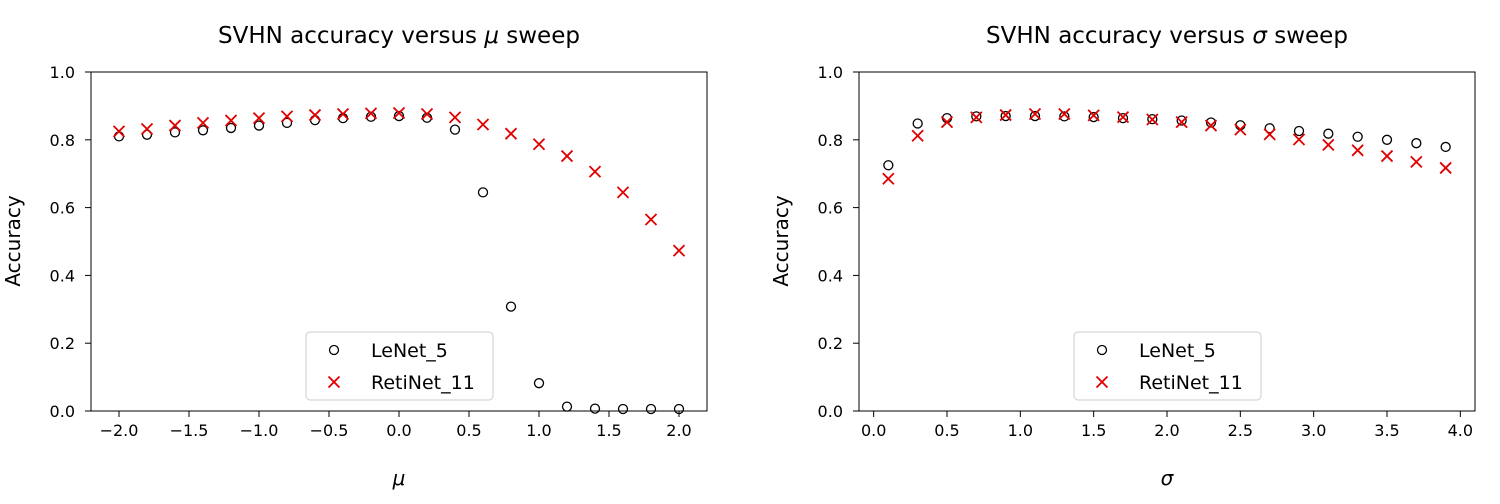  What do you see at coordinates (399, 478) in the screenshot?
I see `x-axis-label: μ` at bounding box center [399, 478].